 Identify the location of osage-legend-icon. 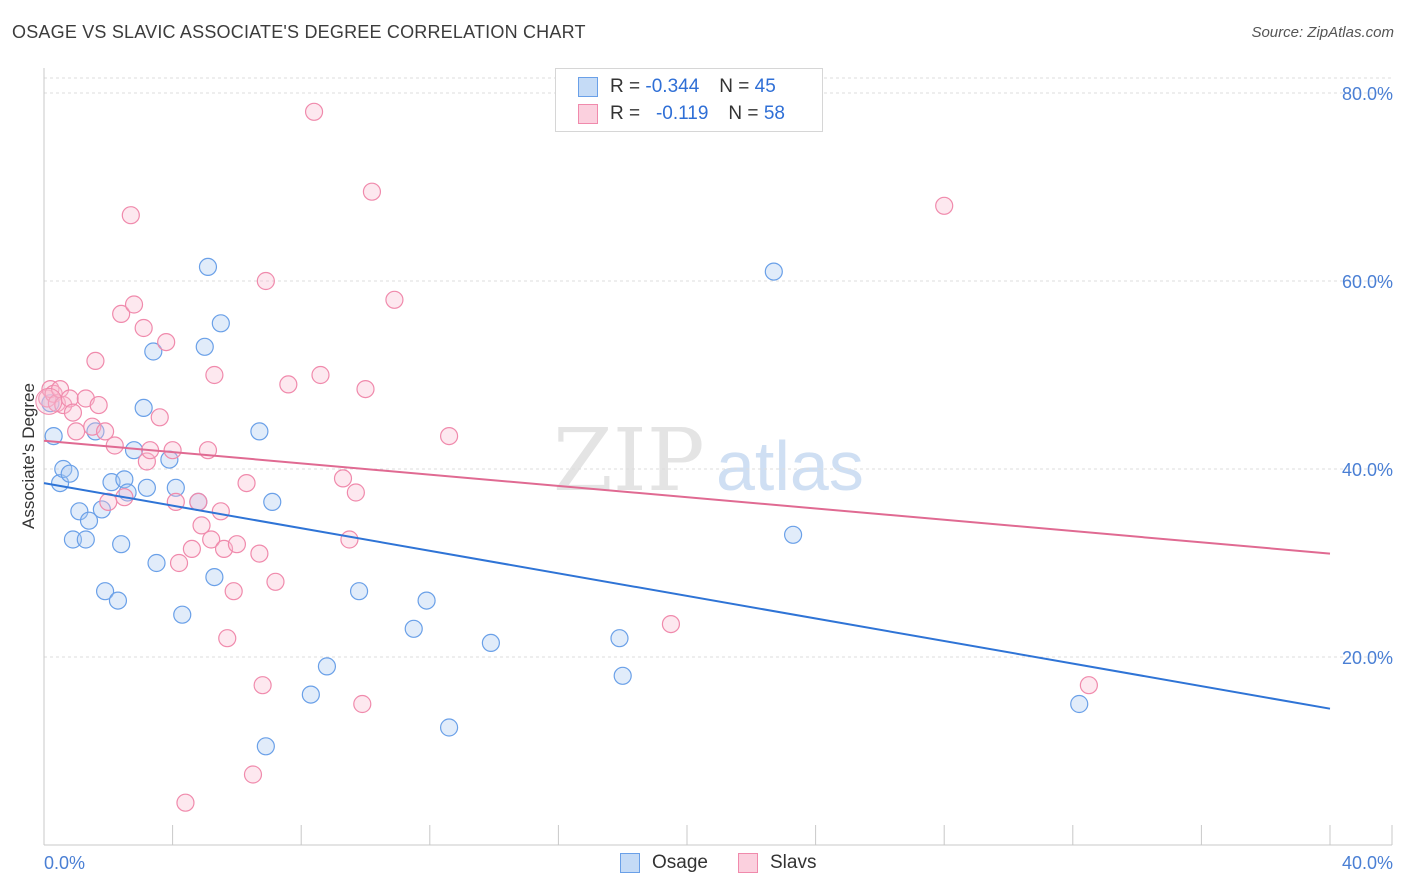
(630, 863).